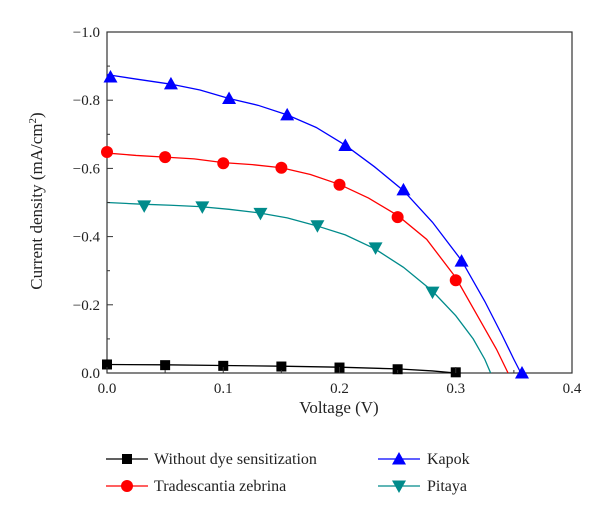  What do you see at coordinates (339, 389) in the screenshot?
I see `x-tick-label: 0.2` at bounding box center [339, 389].